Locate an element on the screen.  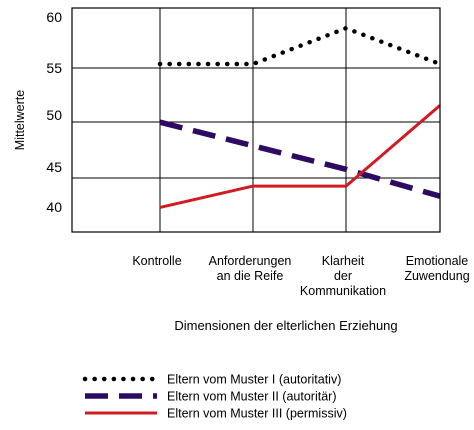
x-axis-label: Dimensionen der elterlichen Erziehung is located at coordinates (285, 325).